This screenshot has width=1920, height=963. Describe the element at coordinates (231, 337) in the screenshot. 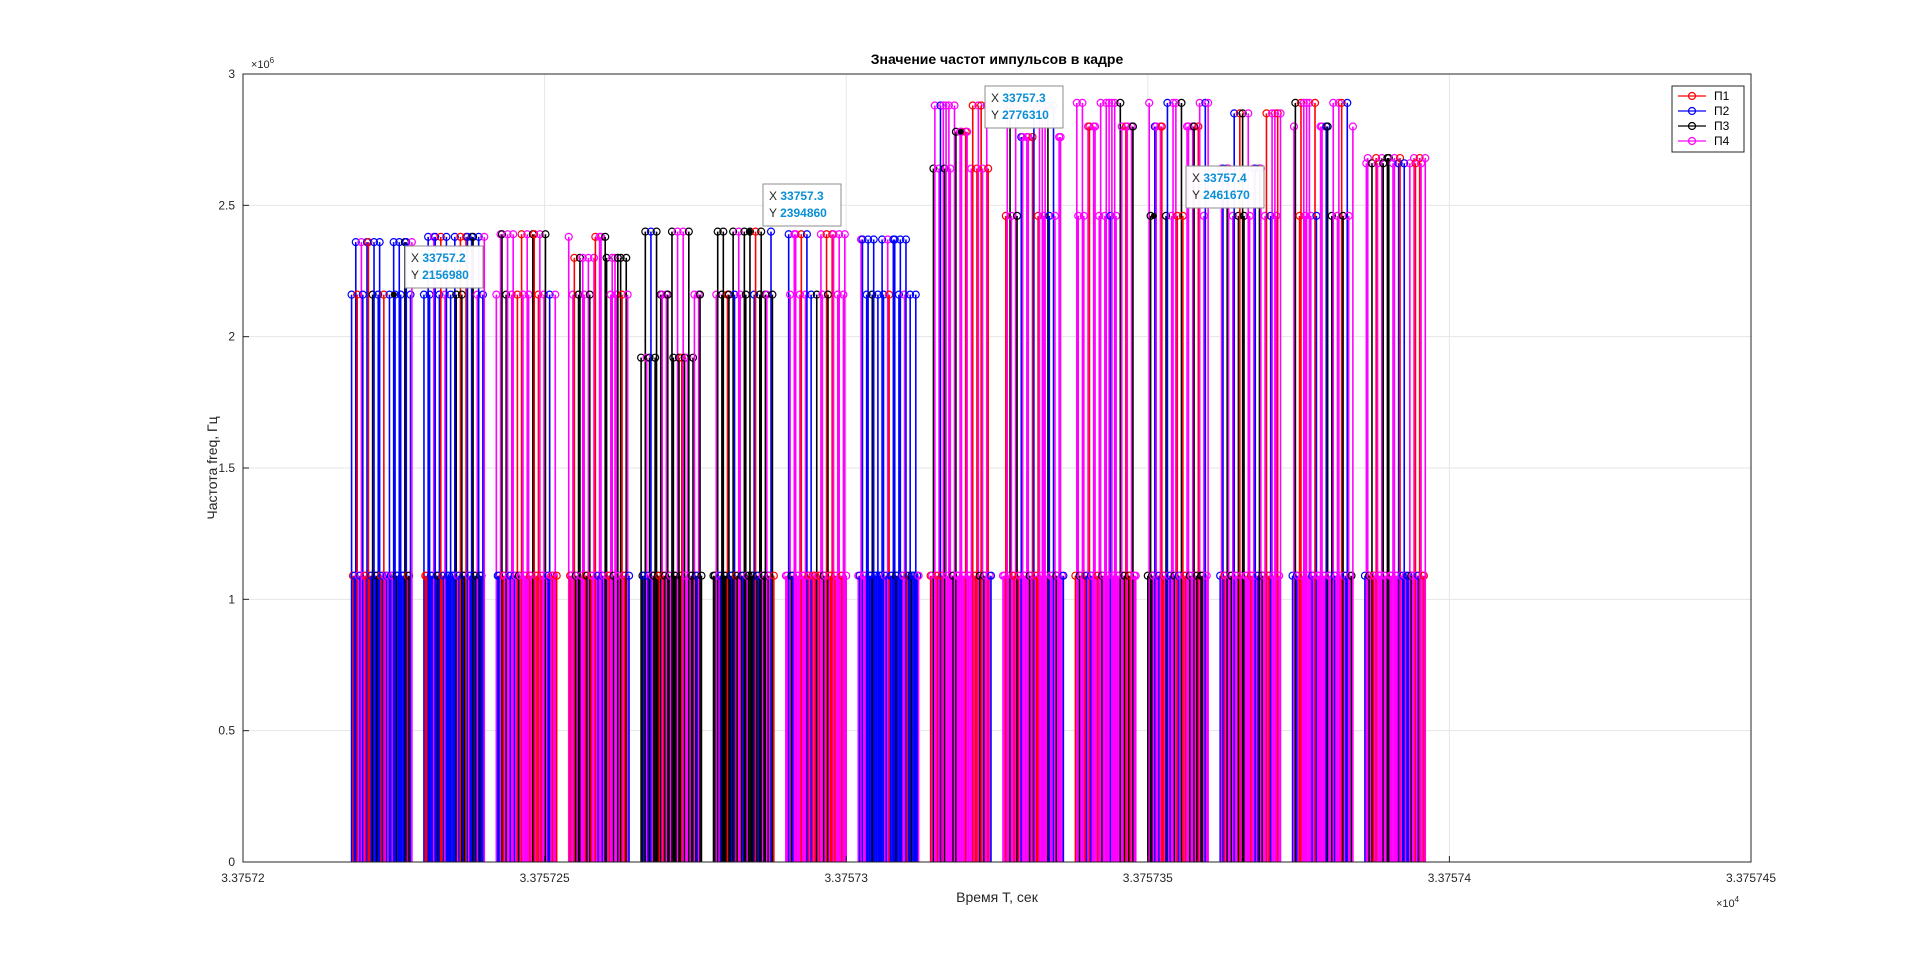

I see `y-tick-label: 2` at that location.